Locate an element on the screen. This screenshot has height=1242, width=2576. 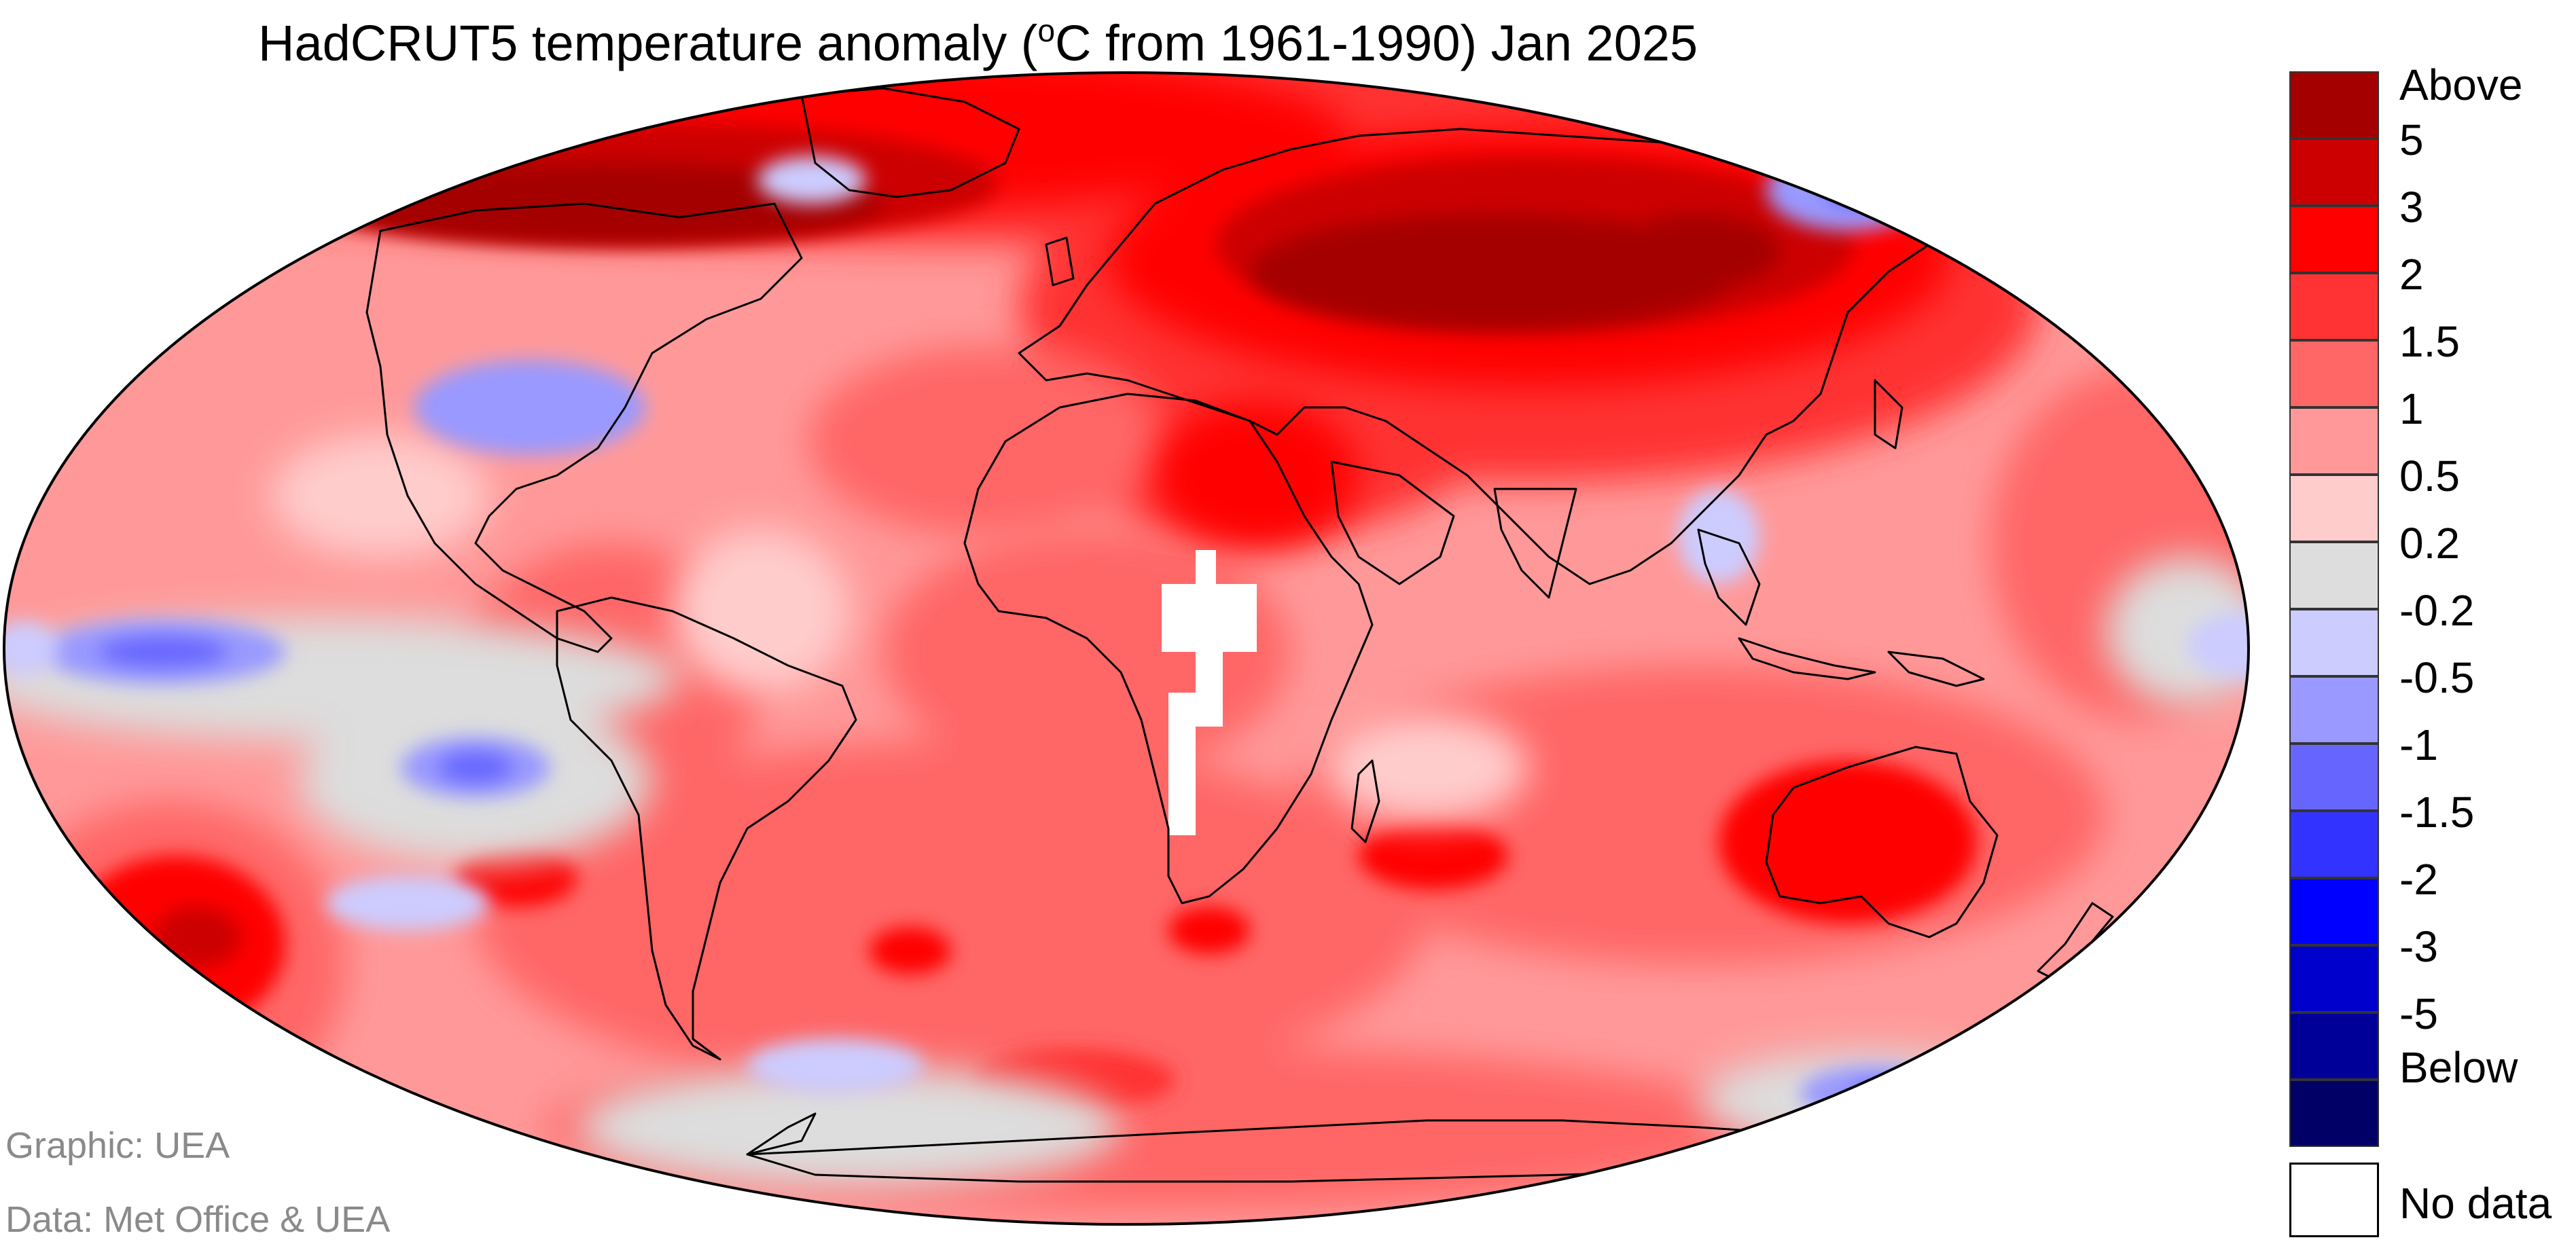
legend-label: 2 is located at coordinates (2411, 274).